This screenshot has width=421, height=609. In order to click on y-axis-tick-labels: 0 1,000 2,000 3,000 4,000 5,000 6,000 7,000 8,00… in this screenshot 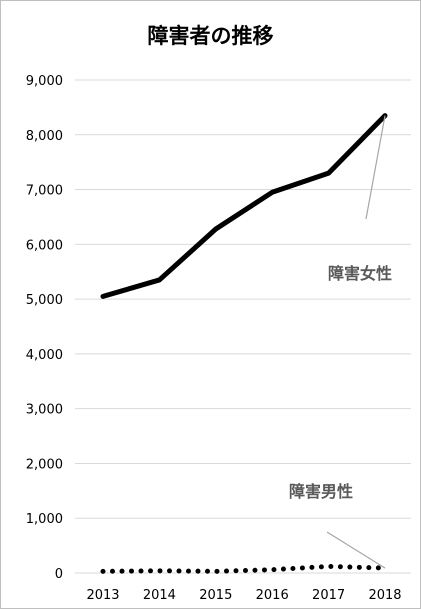, I will do `click(44, 328)`.